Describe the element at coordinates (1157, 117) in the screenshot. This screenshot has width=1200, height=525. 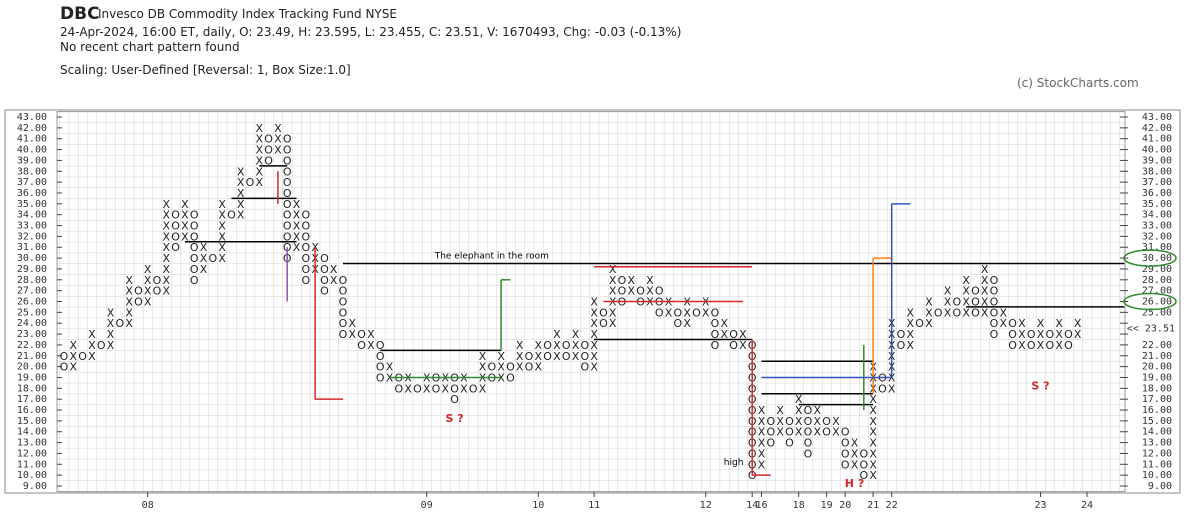
I see `y-tick-label-right: 43.00` at that location.